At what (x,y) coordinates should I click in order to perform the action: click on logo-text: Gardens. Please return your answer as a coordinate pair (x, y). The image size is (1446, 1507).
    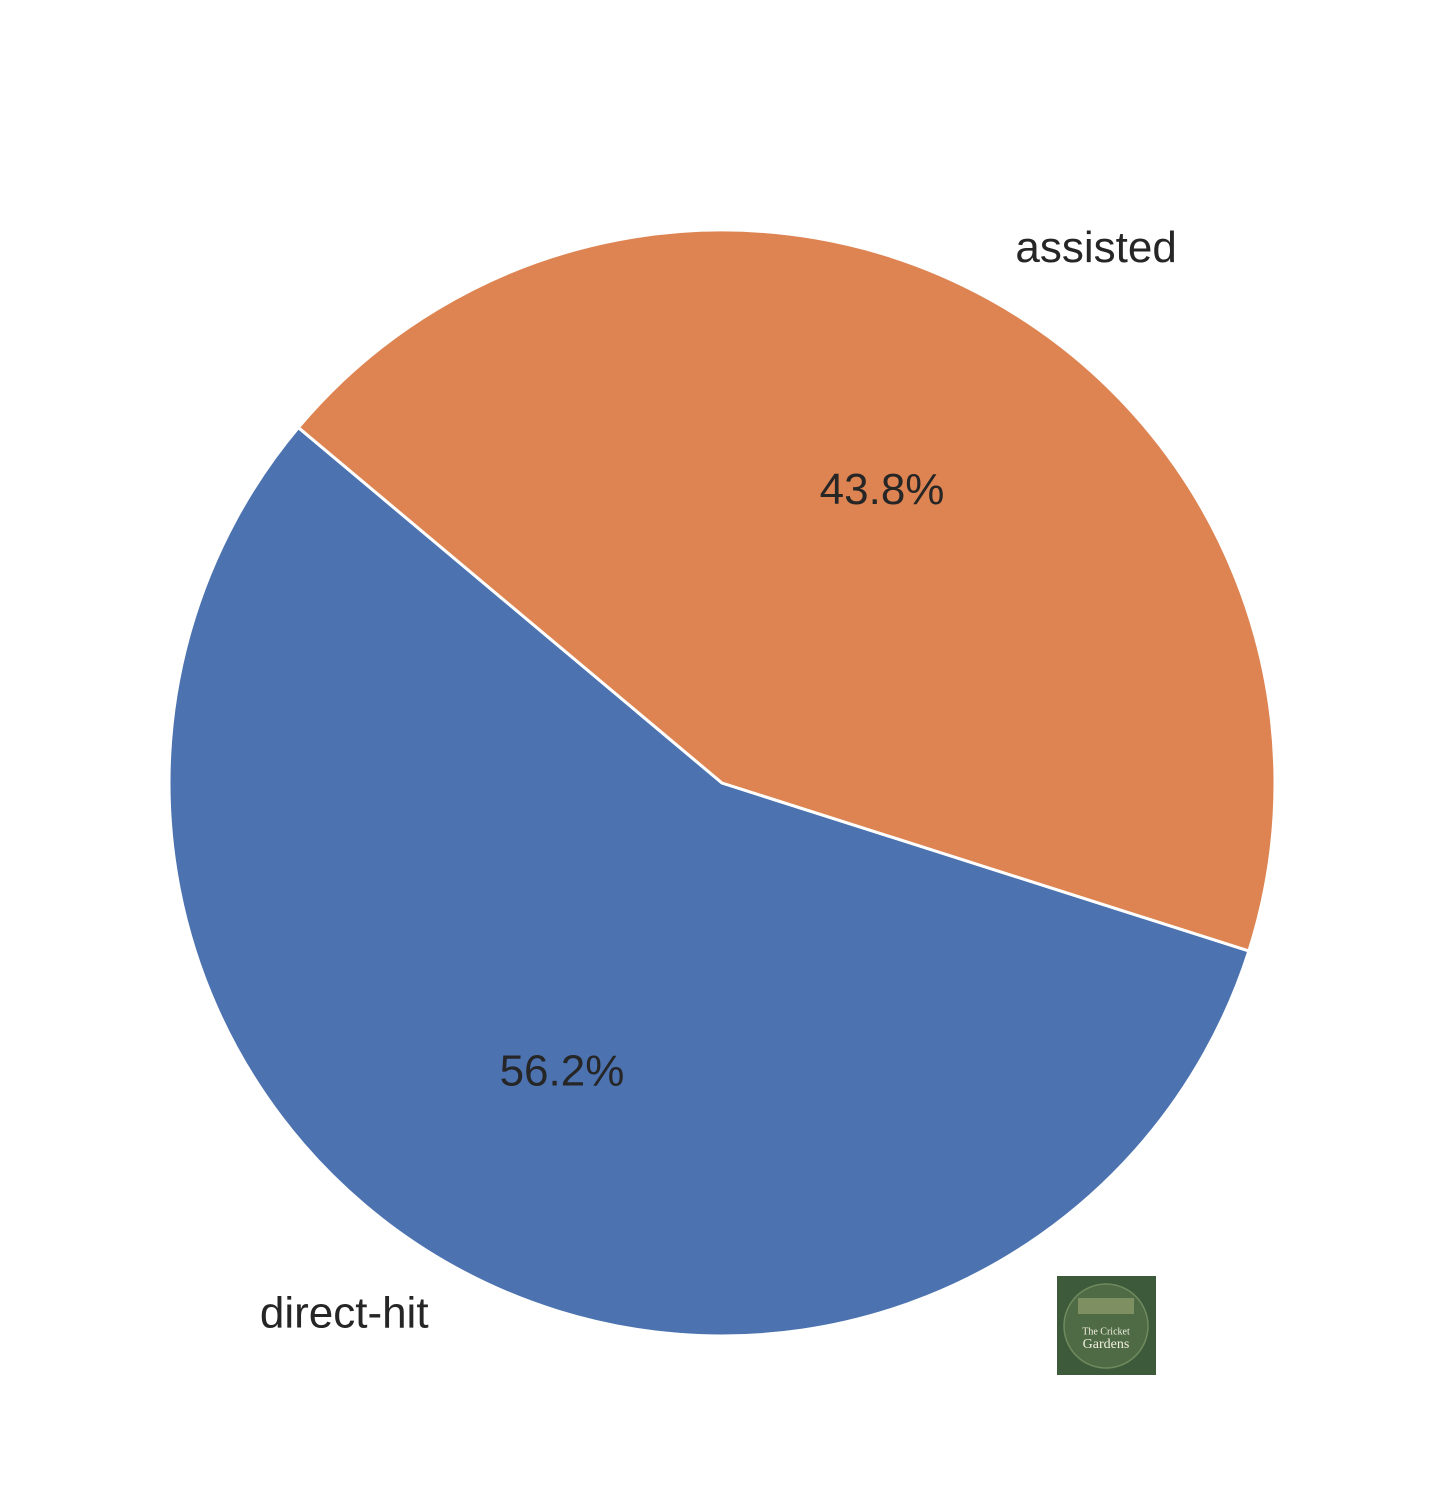
    Looking at the image, I should click on (1106, 1344).